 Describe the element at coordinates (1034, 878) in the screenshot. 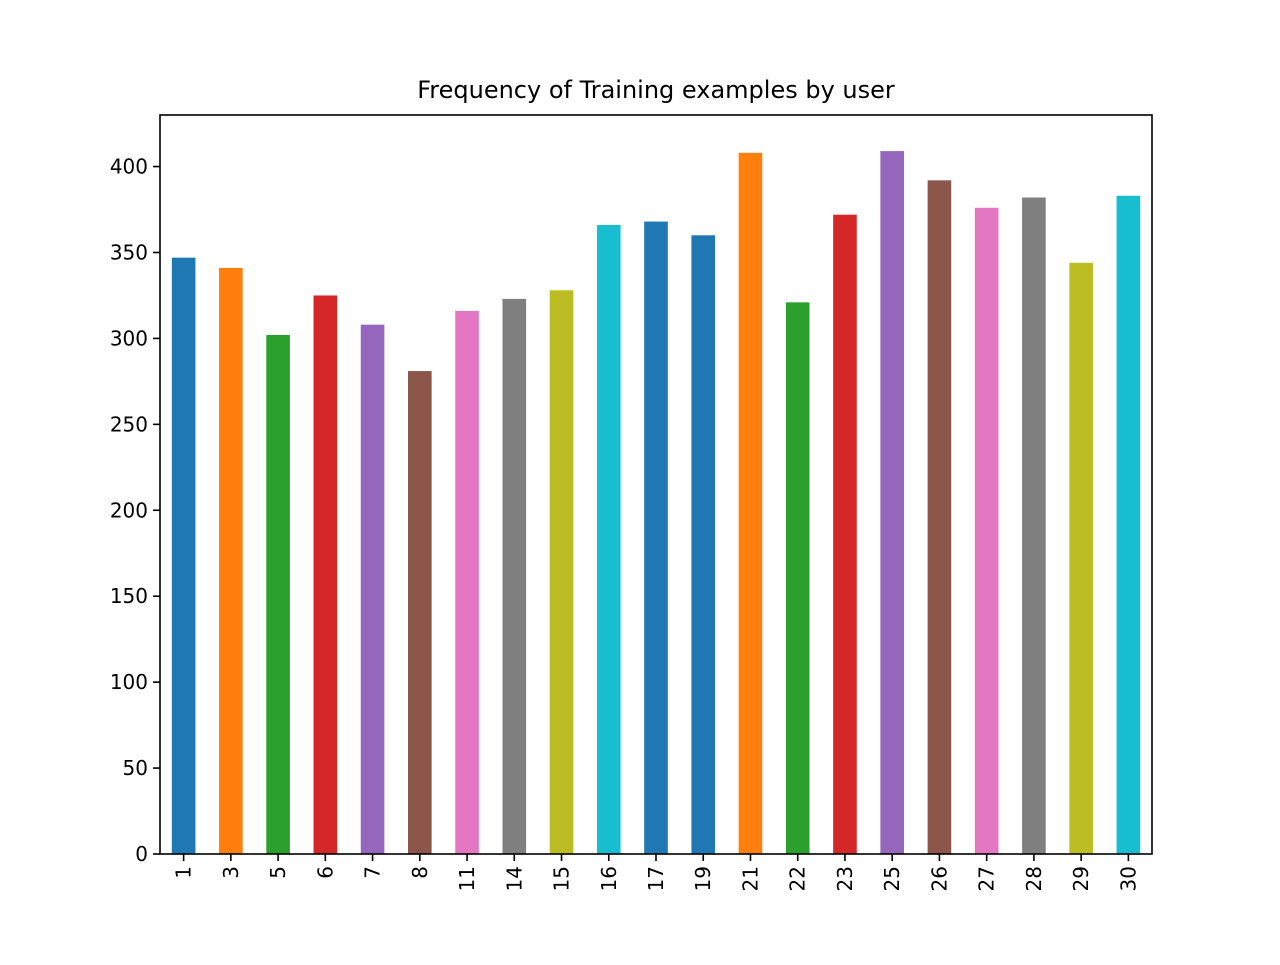

I see `x-tick-label: 28` at that location.